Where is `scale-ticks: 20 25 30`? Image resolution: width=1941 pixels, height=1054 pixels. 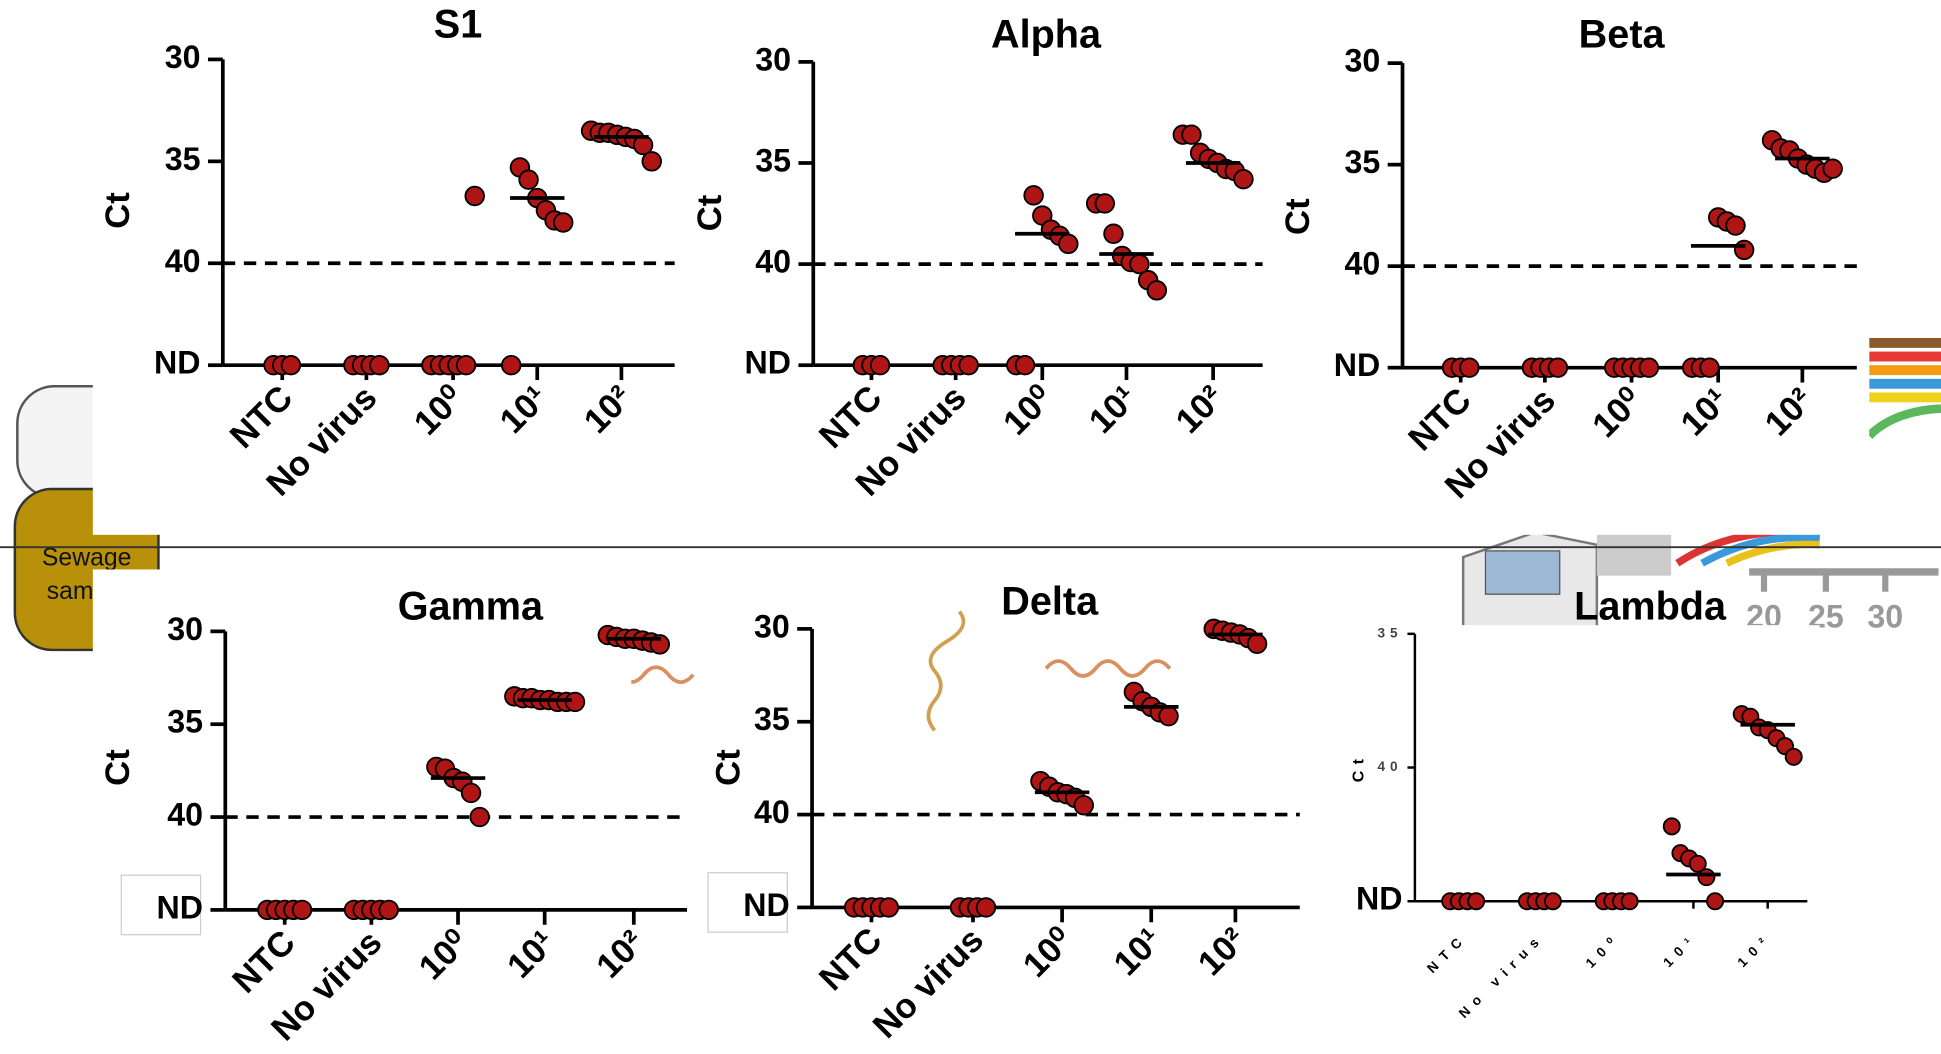
scale-ticks: 20 25 30 is located at coordinates (1824, 603).